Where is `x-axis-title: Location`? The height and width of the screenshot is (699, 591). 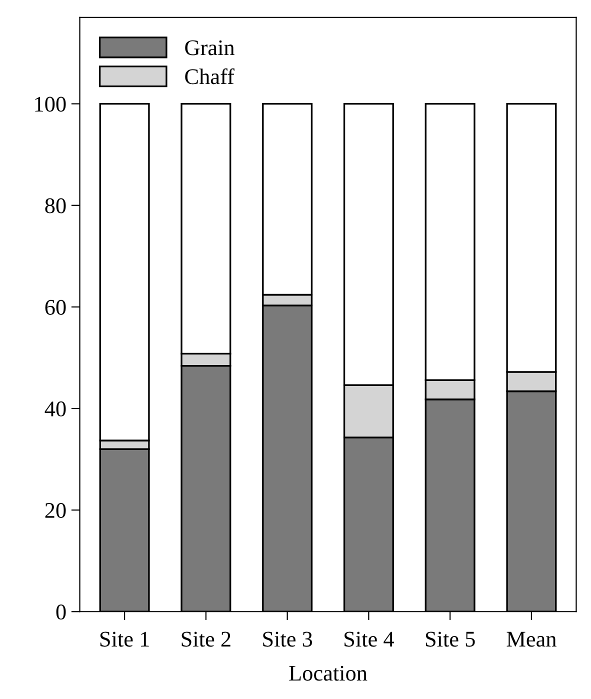
x-axis-title: Location is located at coordinates (328, 673).